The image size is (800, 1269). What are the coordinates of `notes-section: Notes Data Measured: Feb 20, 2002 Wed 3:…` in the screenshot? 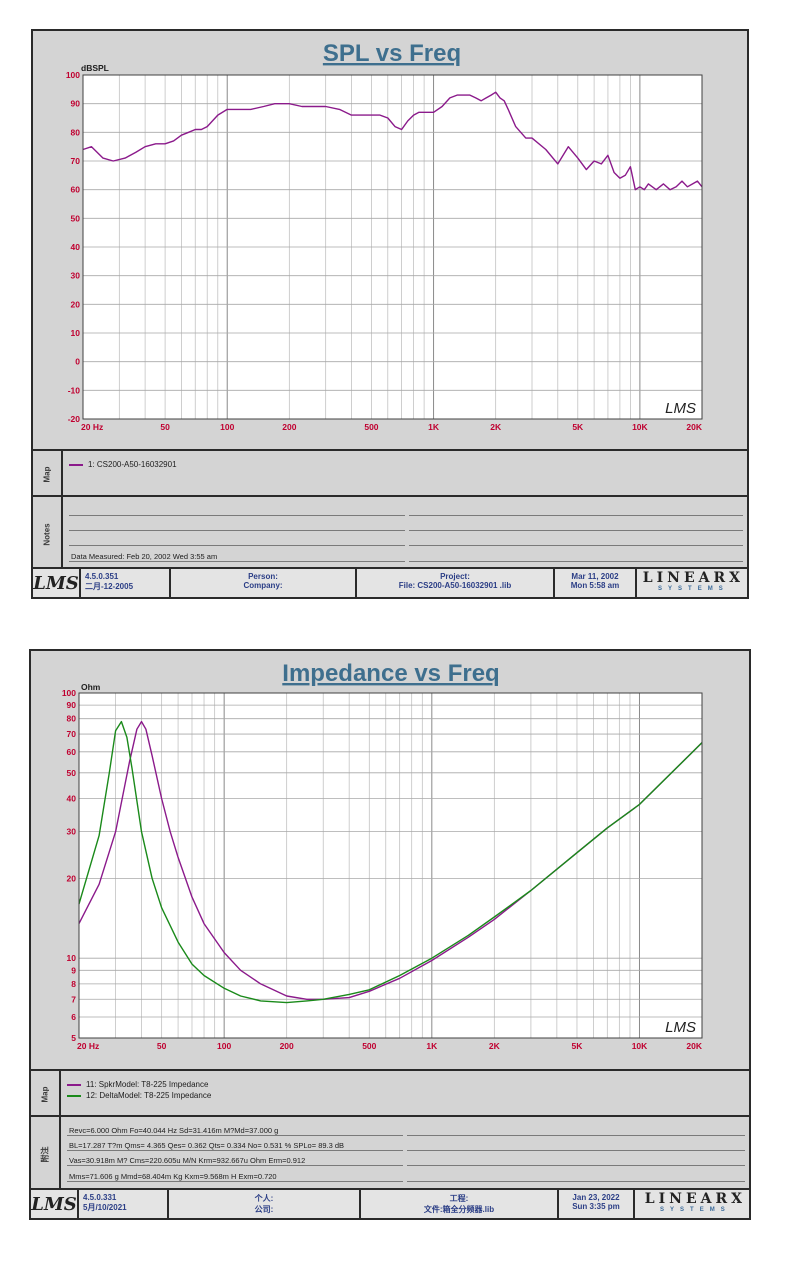 It's located at (390, 533).